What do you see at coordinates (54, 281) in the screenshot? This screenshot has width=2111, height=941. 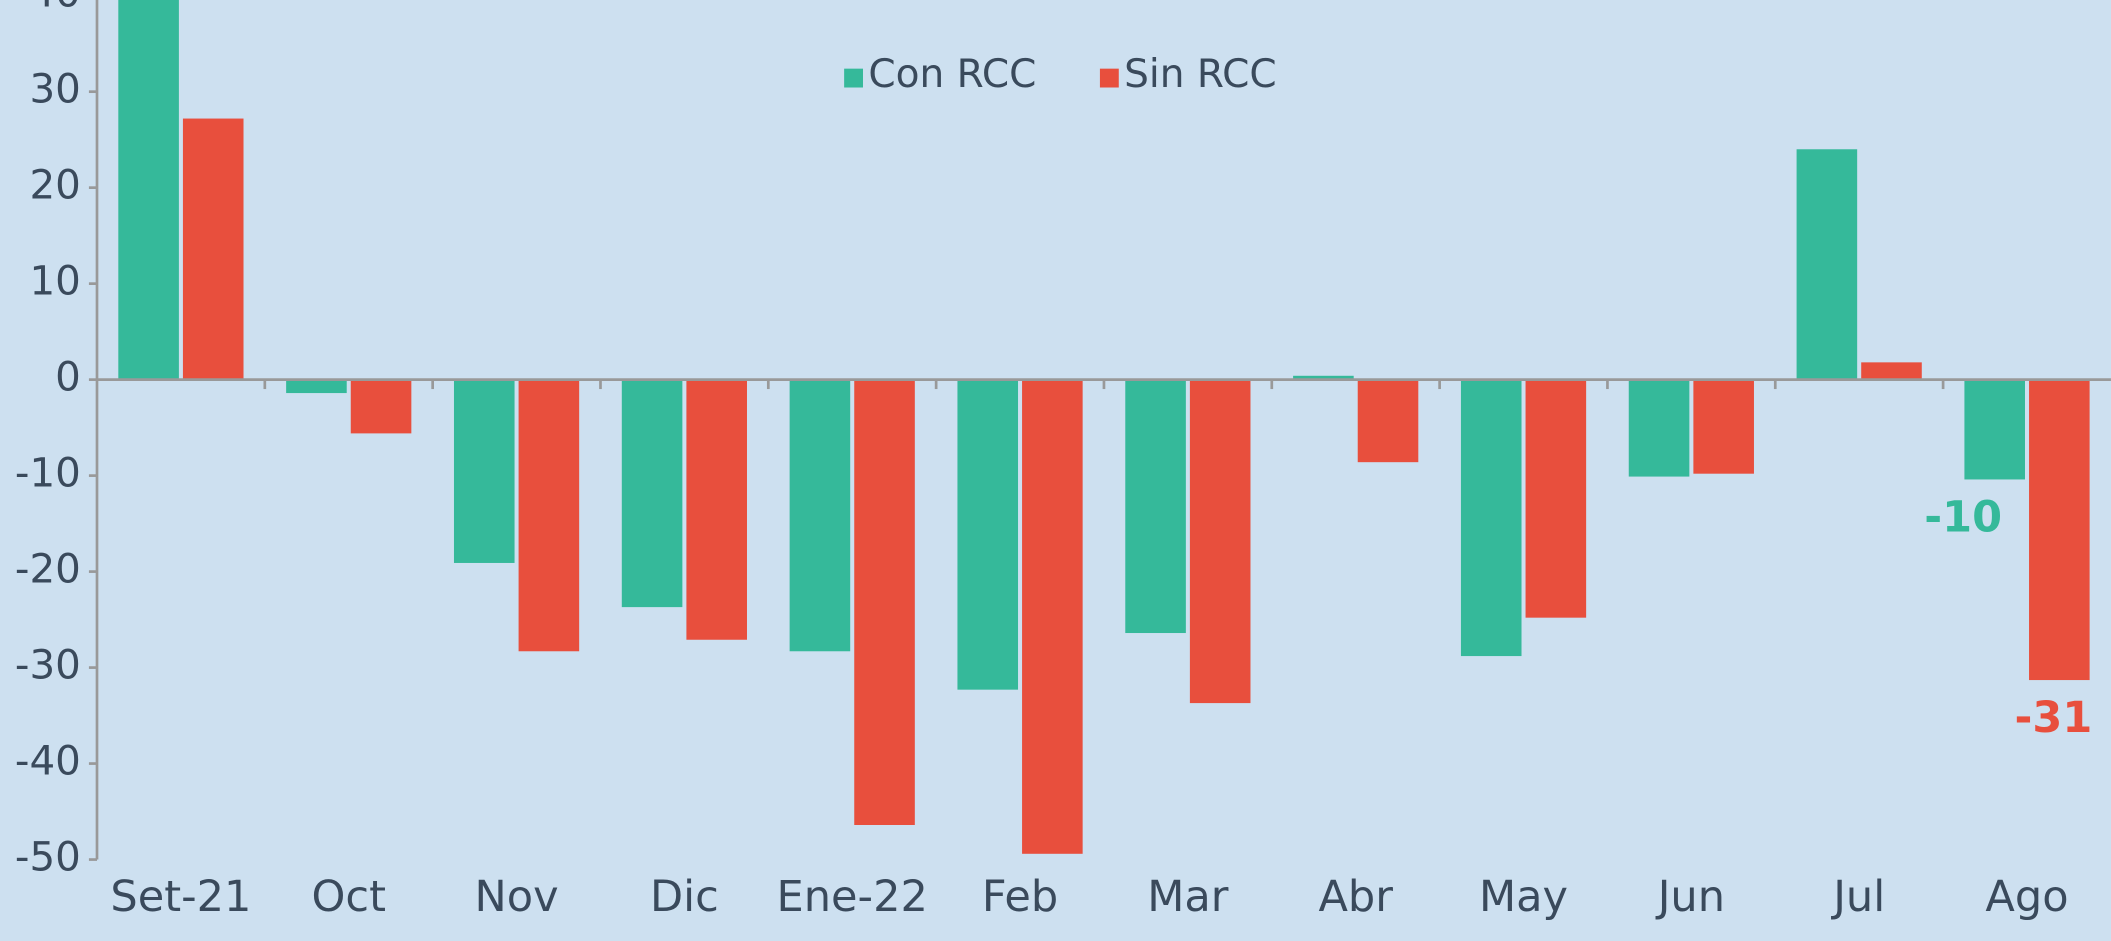 I see `y-tick-label: 10` at bounding box center [54, 281].